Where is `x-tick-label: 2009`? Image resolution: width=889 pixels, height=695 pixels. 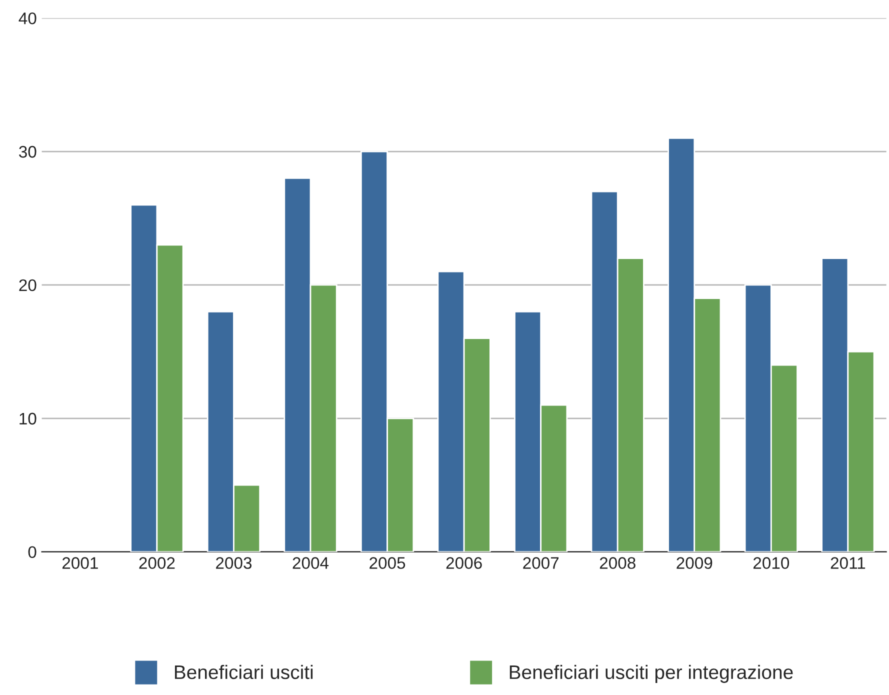 x-tick-label: 2009 is located at coordinates (694, 563).